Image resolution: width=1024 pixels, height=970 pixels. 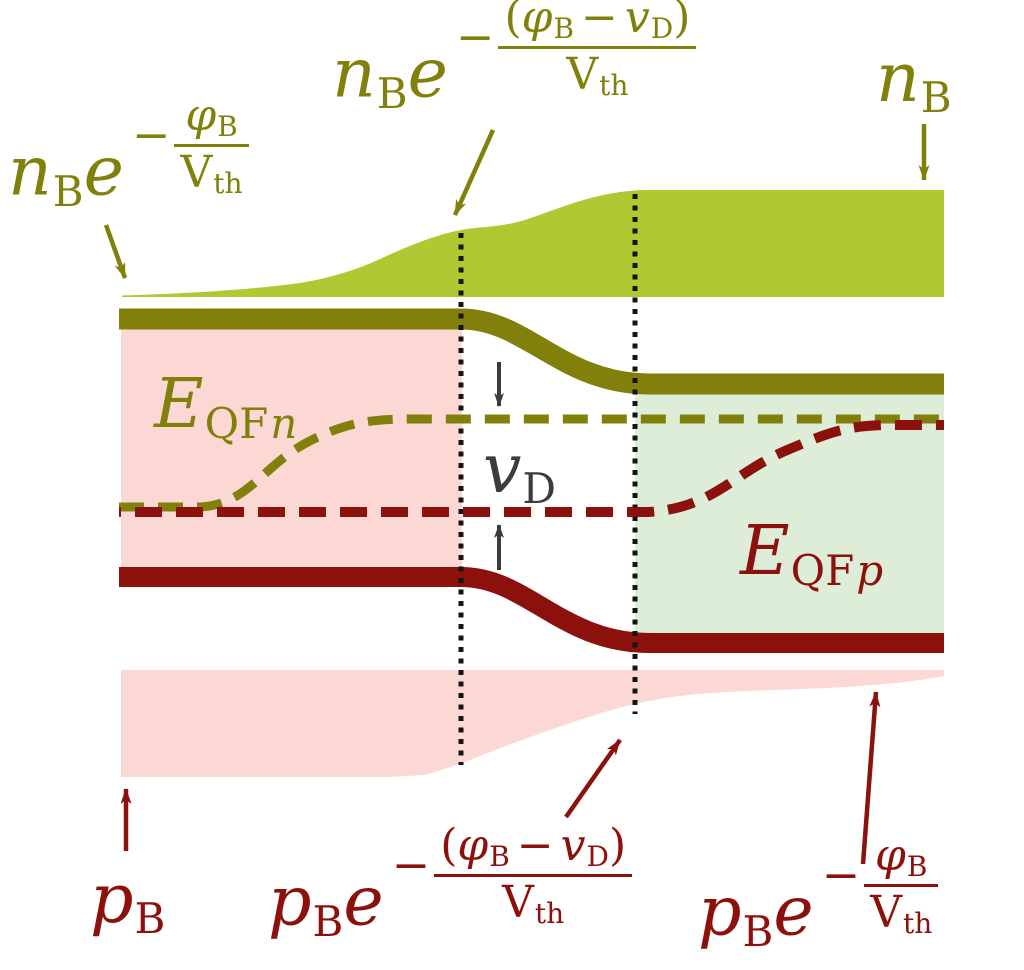 What do you see at coordinates (532, 723) in the screenshot?
I see `hole-density-fill` at bounding box center [532, 723].